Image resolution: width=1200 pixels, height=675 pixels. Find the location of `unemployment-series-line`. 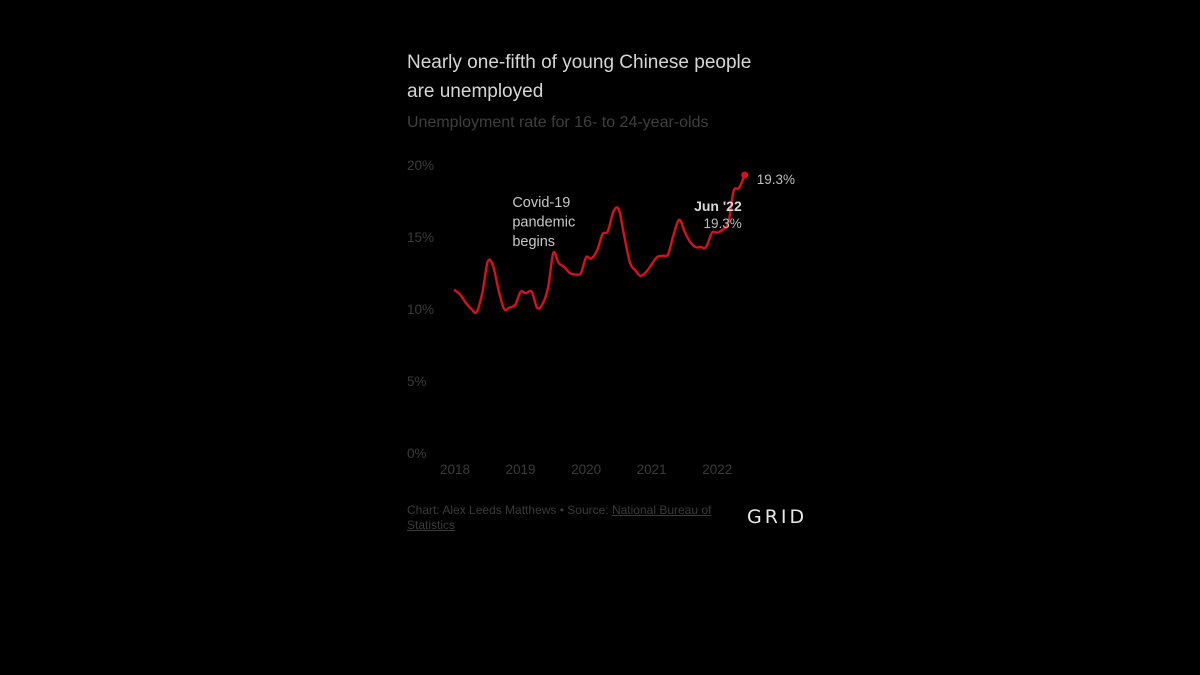

unemployment-series-line is located at coordinates (599, 243).